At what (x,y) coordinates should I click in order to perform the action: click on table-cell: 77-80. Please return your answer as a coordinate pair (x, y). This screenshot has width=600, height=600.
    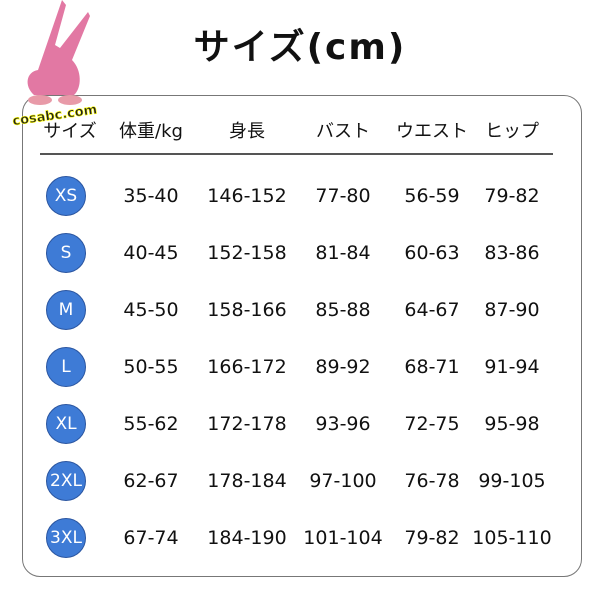
    Looking at the image, I should click on (343, 196).